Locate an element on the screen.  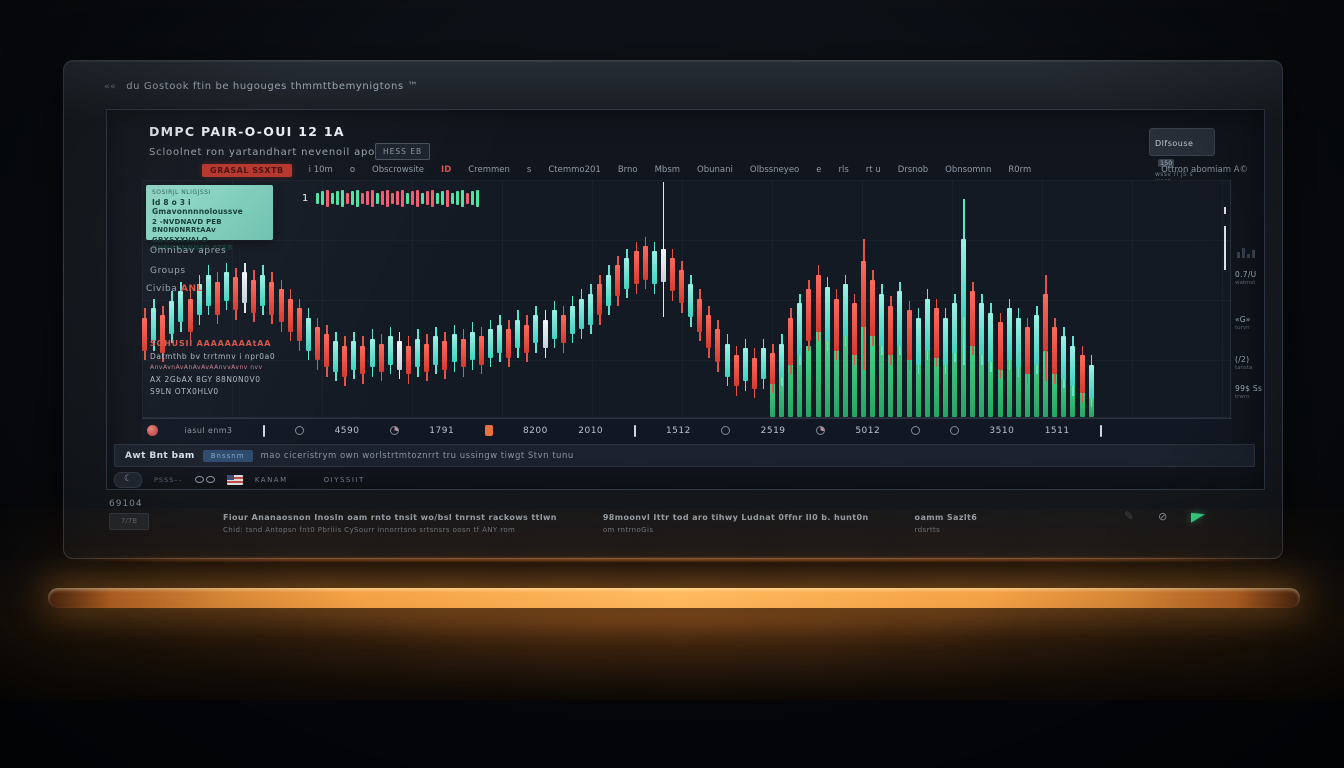
menu-item: e is located at coordinates (819, 170).